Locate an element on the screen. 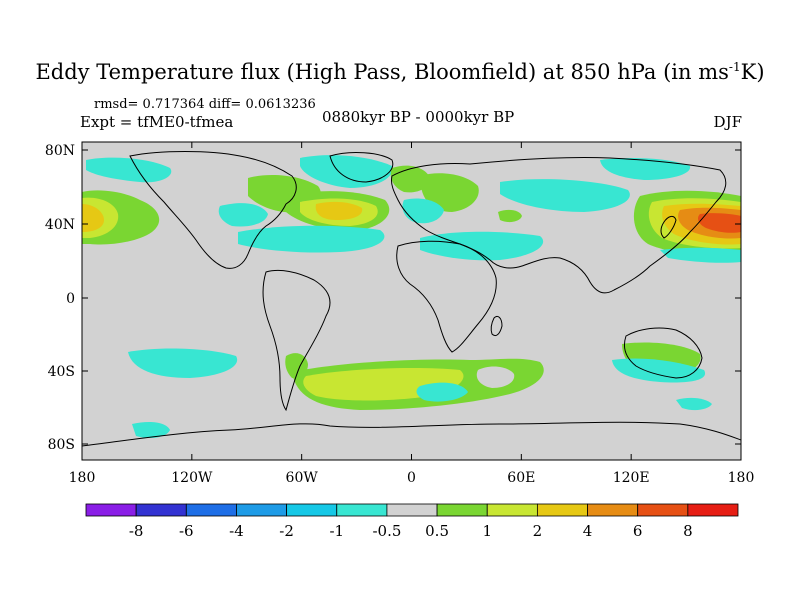  contour-n-pacific-red is located at coordinates (719, 223).